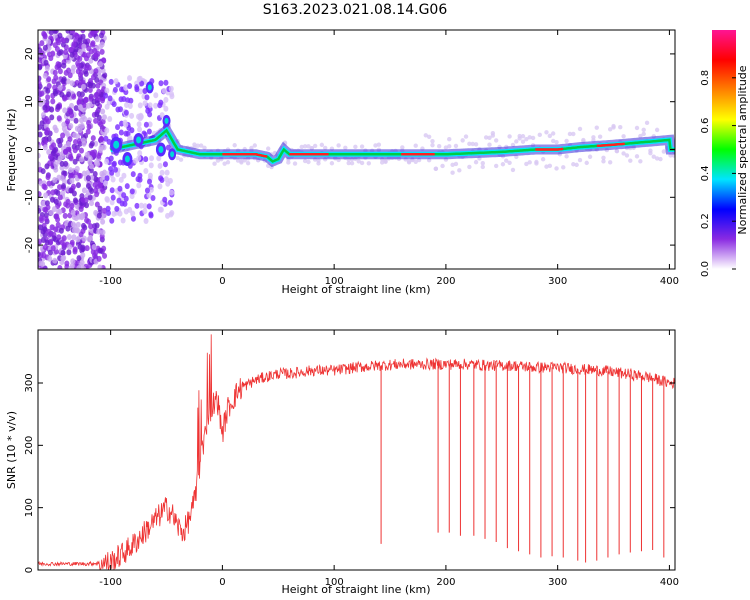 The width and height of the screenshot is (750, 600). Describe the element at coordinates (11, 150) in the screenshot. I see `spectrogram-y-label: Frequency (Hz)` at that location.